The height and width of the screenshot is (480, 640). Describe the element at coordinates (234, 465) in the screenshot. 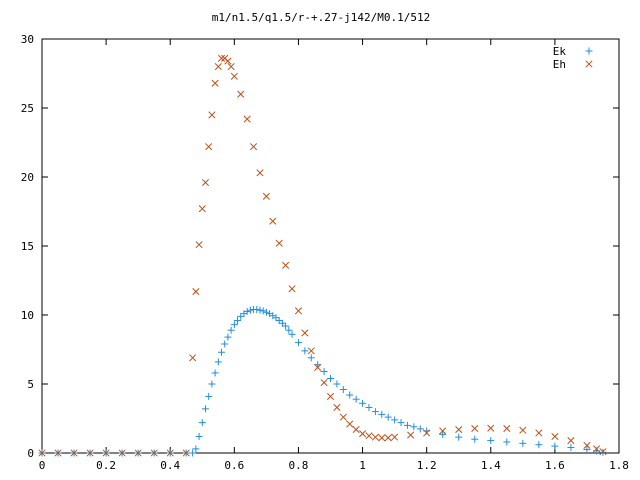

I see `x-tick-label: 0.6` at that location.